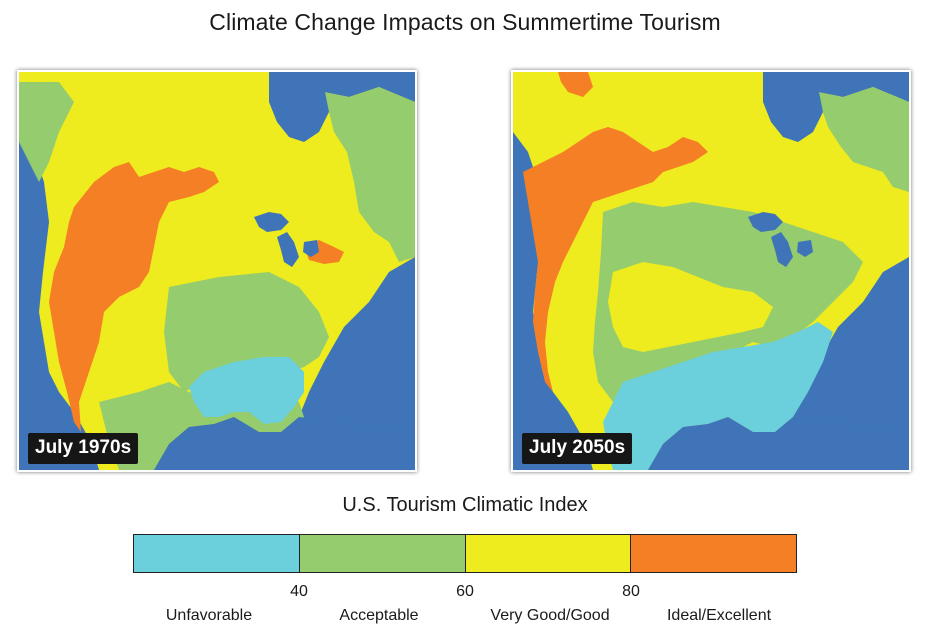 This screenshot has height=627, width=930. Describe the element at coordinates (465, 505) in the screenshot. I see `legend-title: U.S. Tourism Climatic Index` at that location.